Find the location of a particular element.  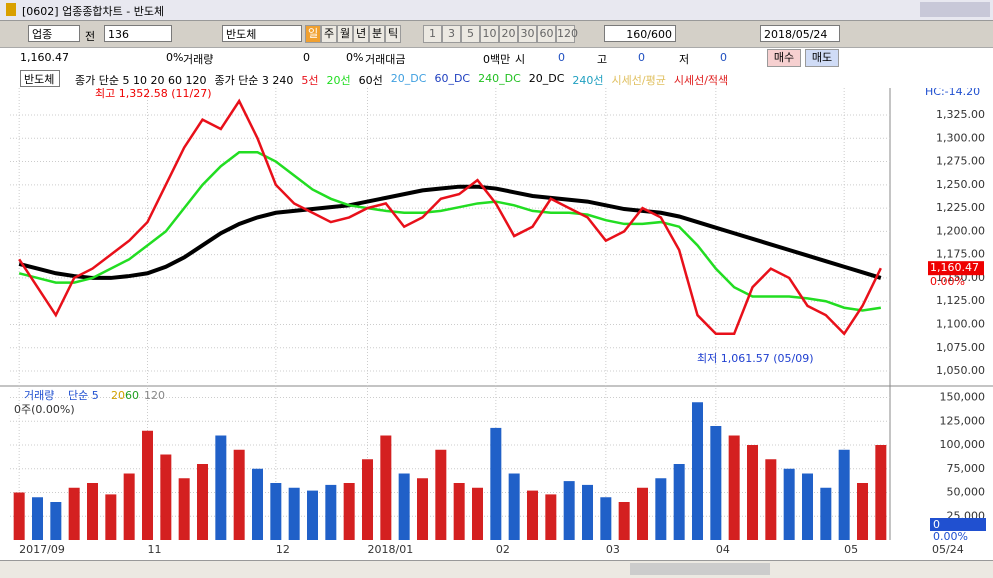

buy-button: 매수 is located at coordinates (784, 58).